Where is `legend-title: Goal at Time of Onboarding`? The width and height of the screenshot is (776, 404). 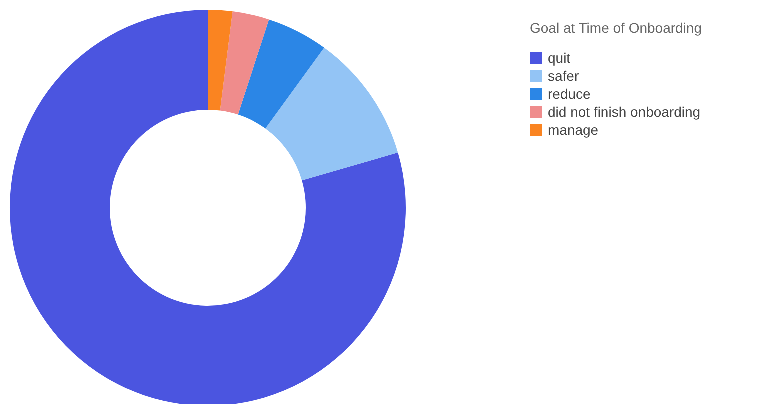
legend-title: Goal at Time of Onboarding is located at coordinates (616, 28).